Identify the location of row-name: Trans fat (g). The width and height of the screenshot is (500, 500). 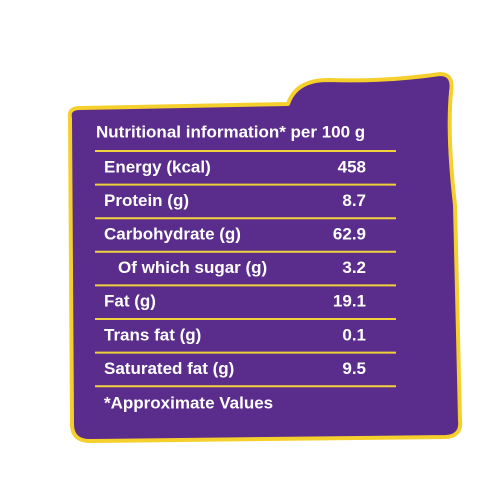
(152, 334).